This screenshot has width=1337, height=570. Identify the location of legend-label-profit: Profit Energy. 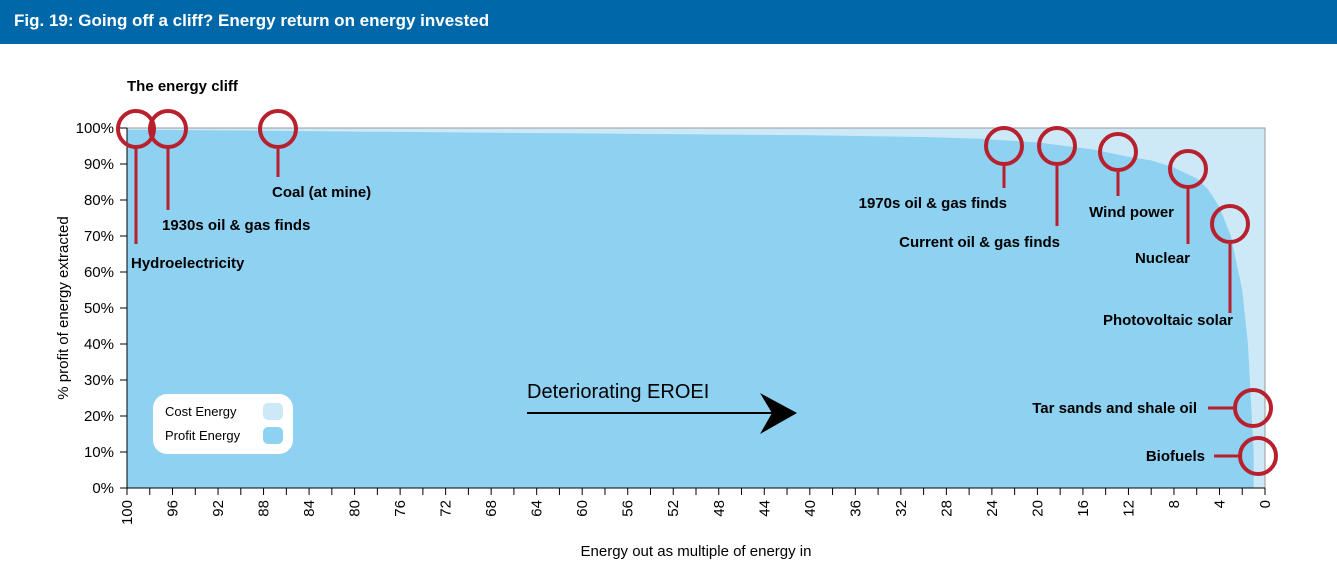
(203, 435).